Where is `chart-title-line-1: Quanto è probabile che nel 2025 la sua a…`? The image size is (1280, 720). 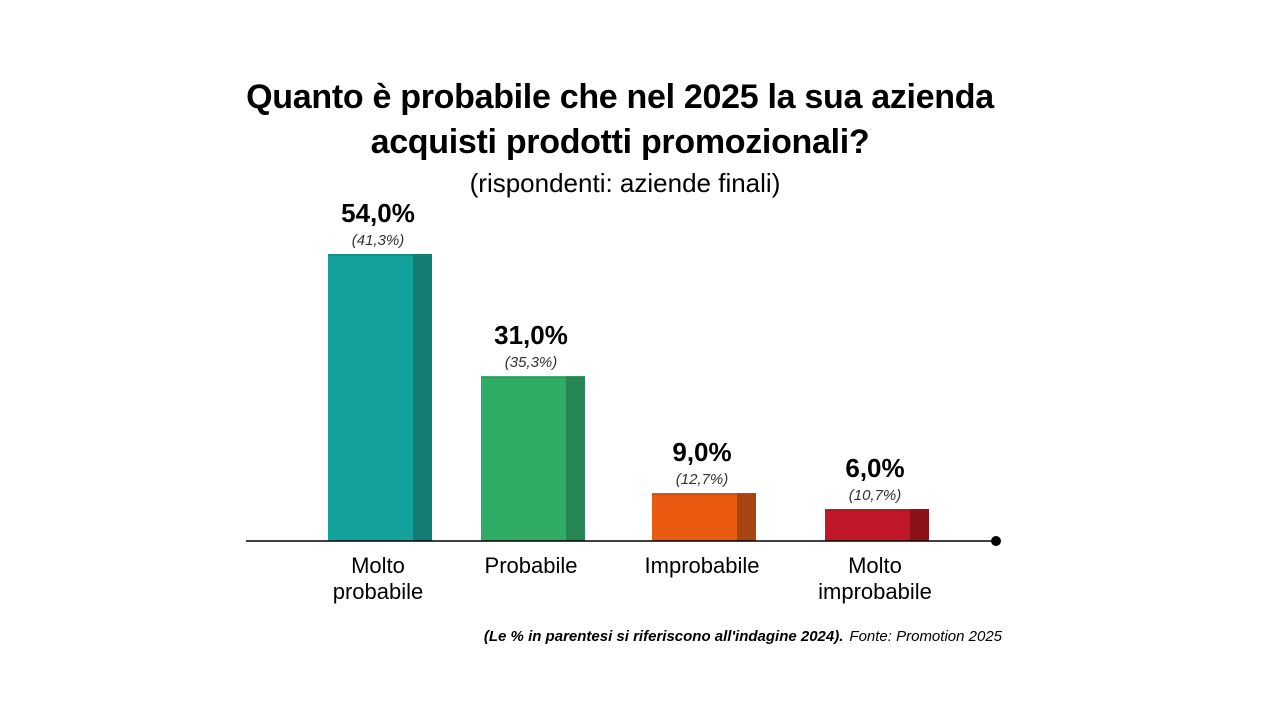 chart-title-line-1: Quanto è probabile che nel 2025 la sua a… is located at coordinates (620, 97).